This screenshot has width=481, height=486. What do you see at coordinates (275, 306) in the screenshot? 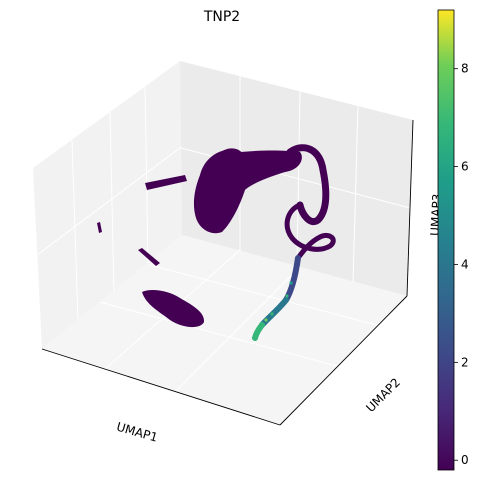
I see `scatter-highlights` at bounding box center [275, 306].